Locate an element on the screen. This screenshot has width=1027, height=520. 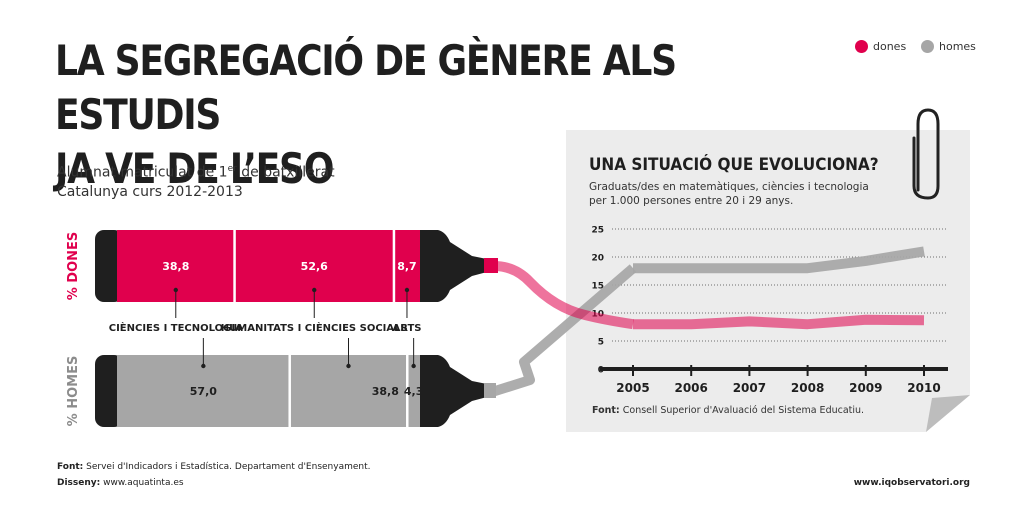
legend-dones-label: dones is located at coordinates (890, 46).